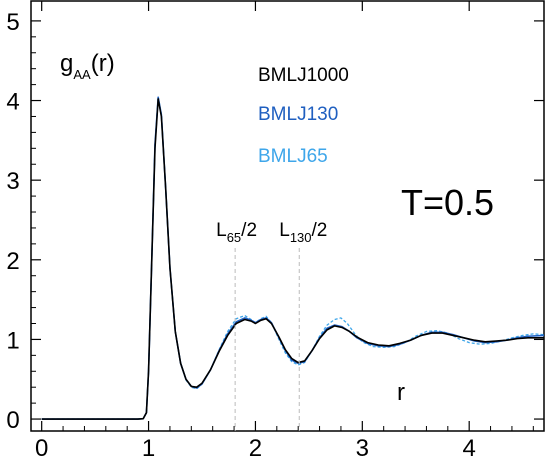 This screenshot has width=545, height=461. What do you see at coordinates (12, 102) in the screenshot?
I see `y-tick-label: 4` at bounding box center [12, 102].